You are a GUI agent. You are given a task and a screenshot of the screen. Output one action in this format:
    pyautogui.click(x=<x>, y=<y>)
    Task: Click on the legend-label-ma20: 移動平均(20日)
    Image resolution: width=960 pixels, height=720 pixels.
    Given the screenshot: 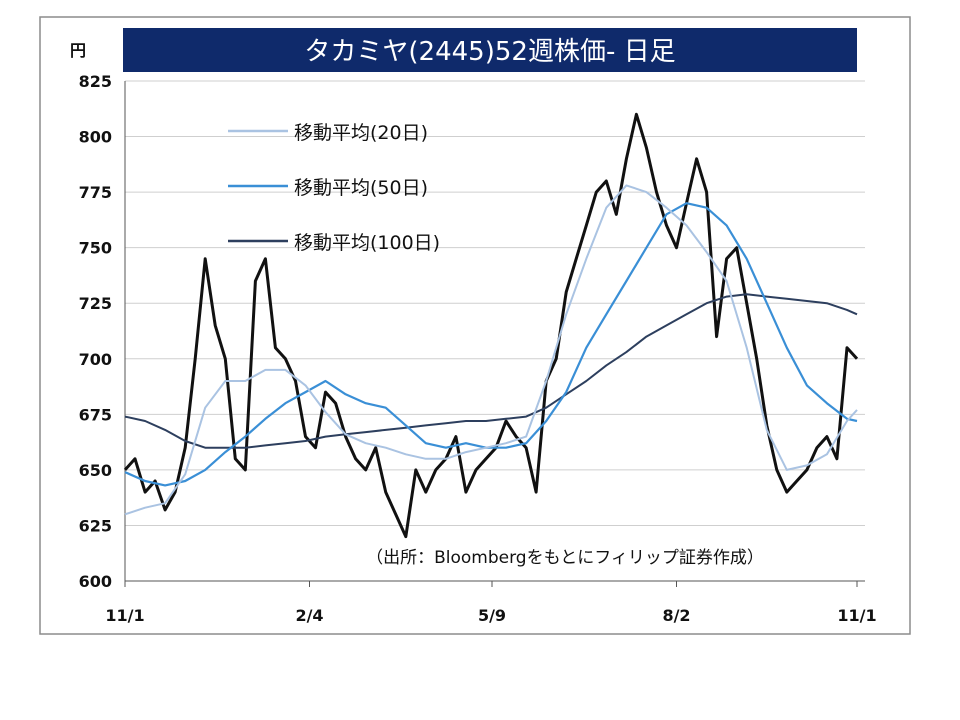 What is the action you would take?
    pyautogui.click(x=361, y=133)
    